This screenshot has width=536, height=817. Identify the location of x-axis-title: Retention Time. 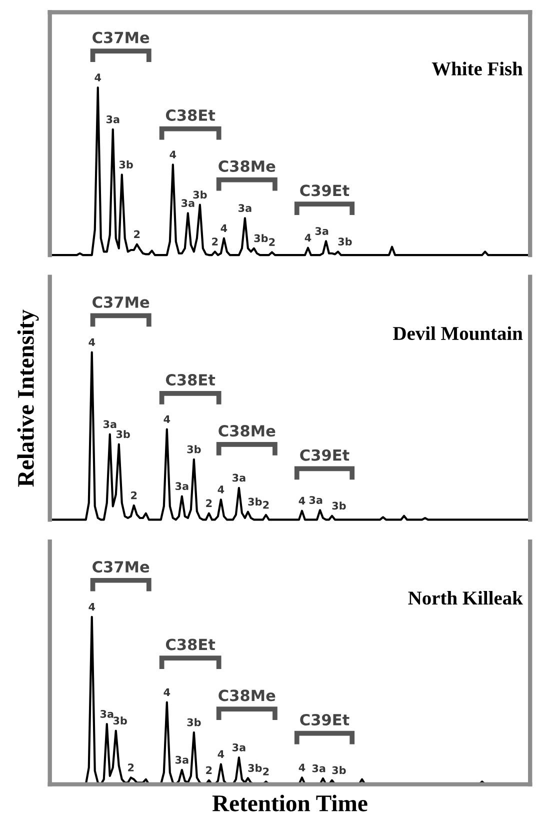
(290, 803).